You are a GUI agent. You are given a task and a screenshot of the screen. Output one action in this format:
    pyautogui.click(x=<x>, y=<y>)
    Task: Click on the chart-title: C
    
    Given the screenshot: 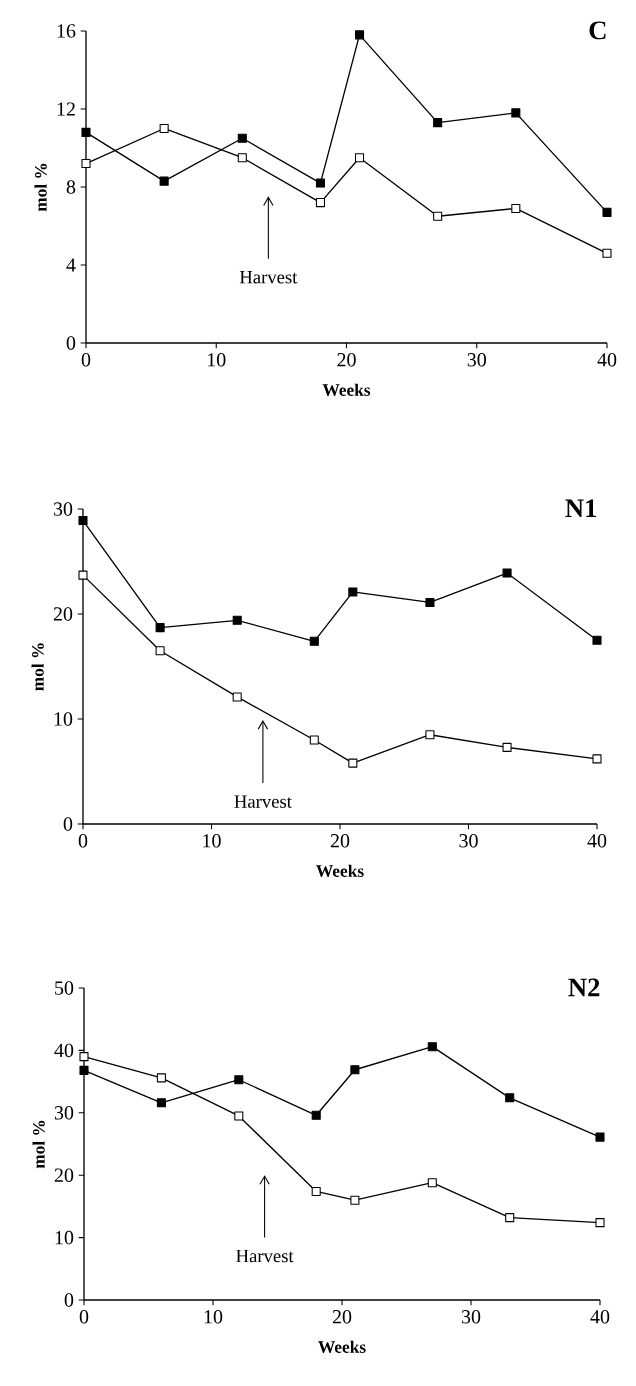 What is the action you would take?
    pyautogui.click(x=597, y=30)
    